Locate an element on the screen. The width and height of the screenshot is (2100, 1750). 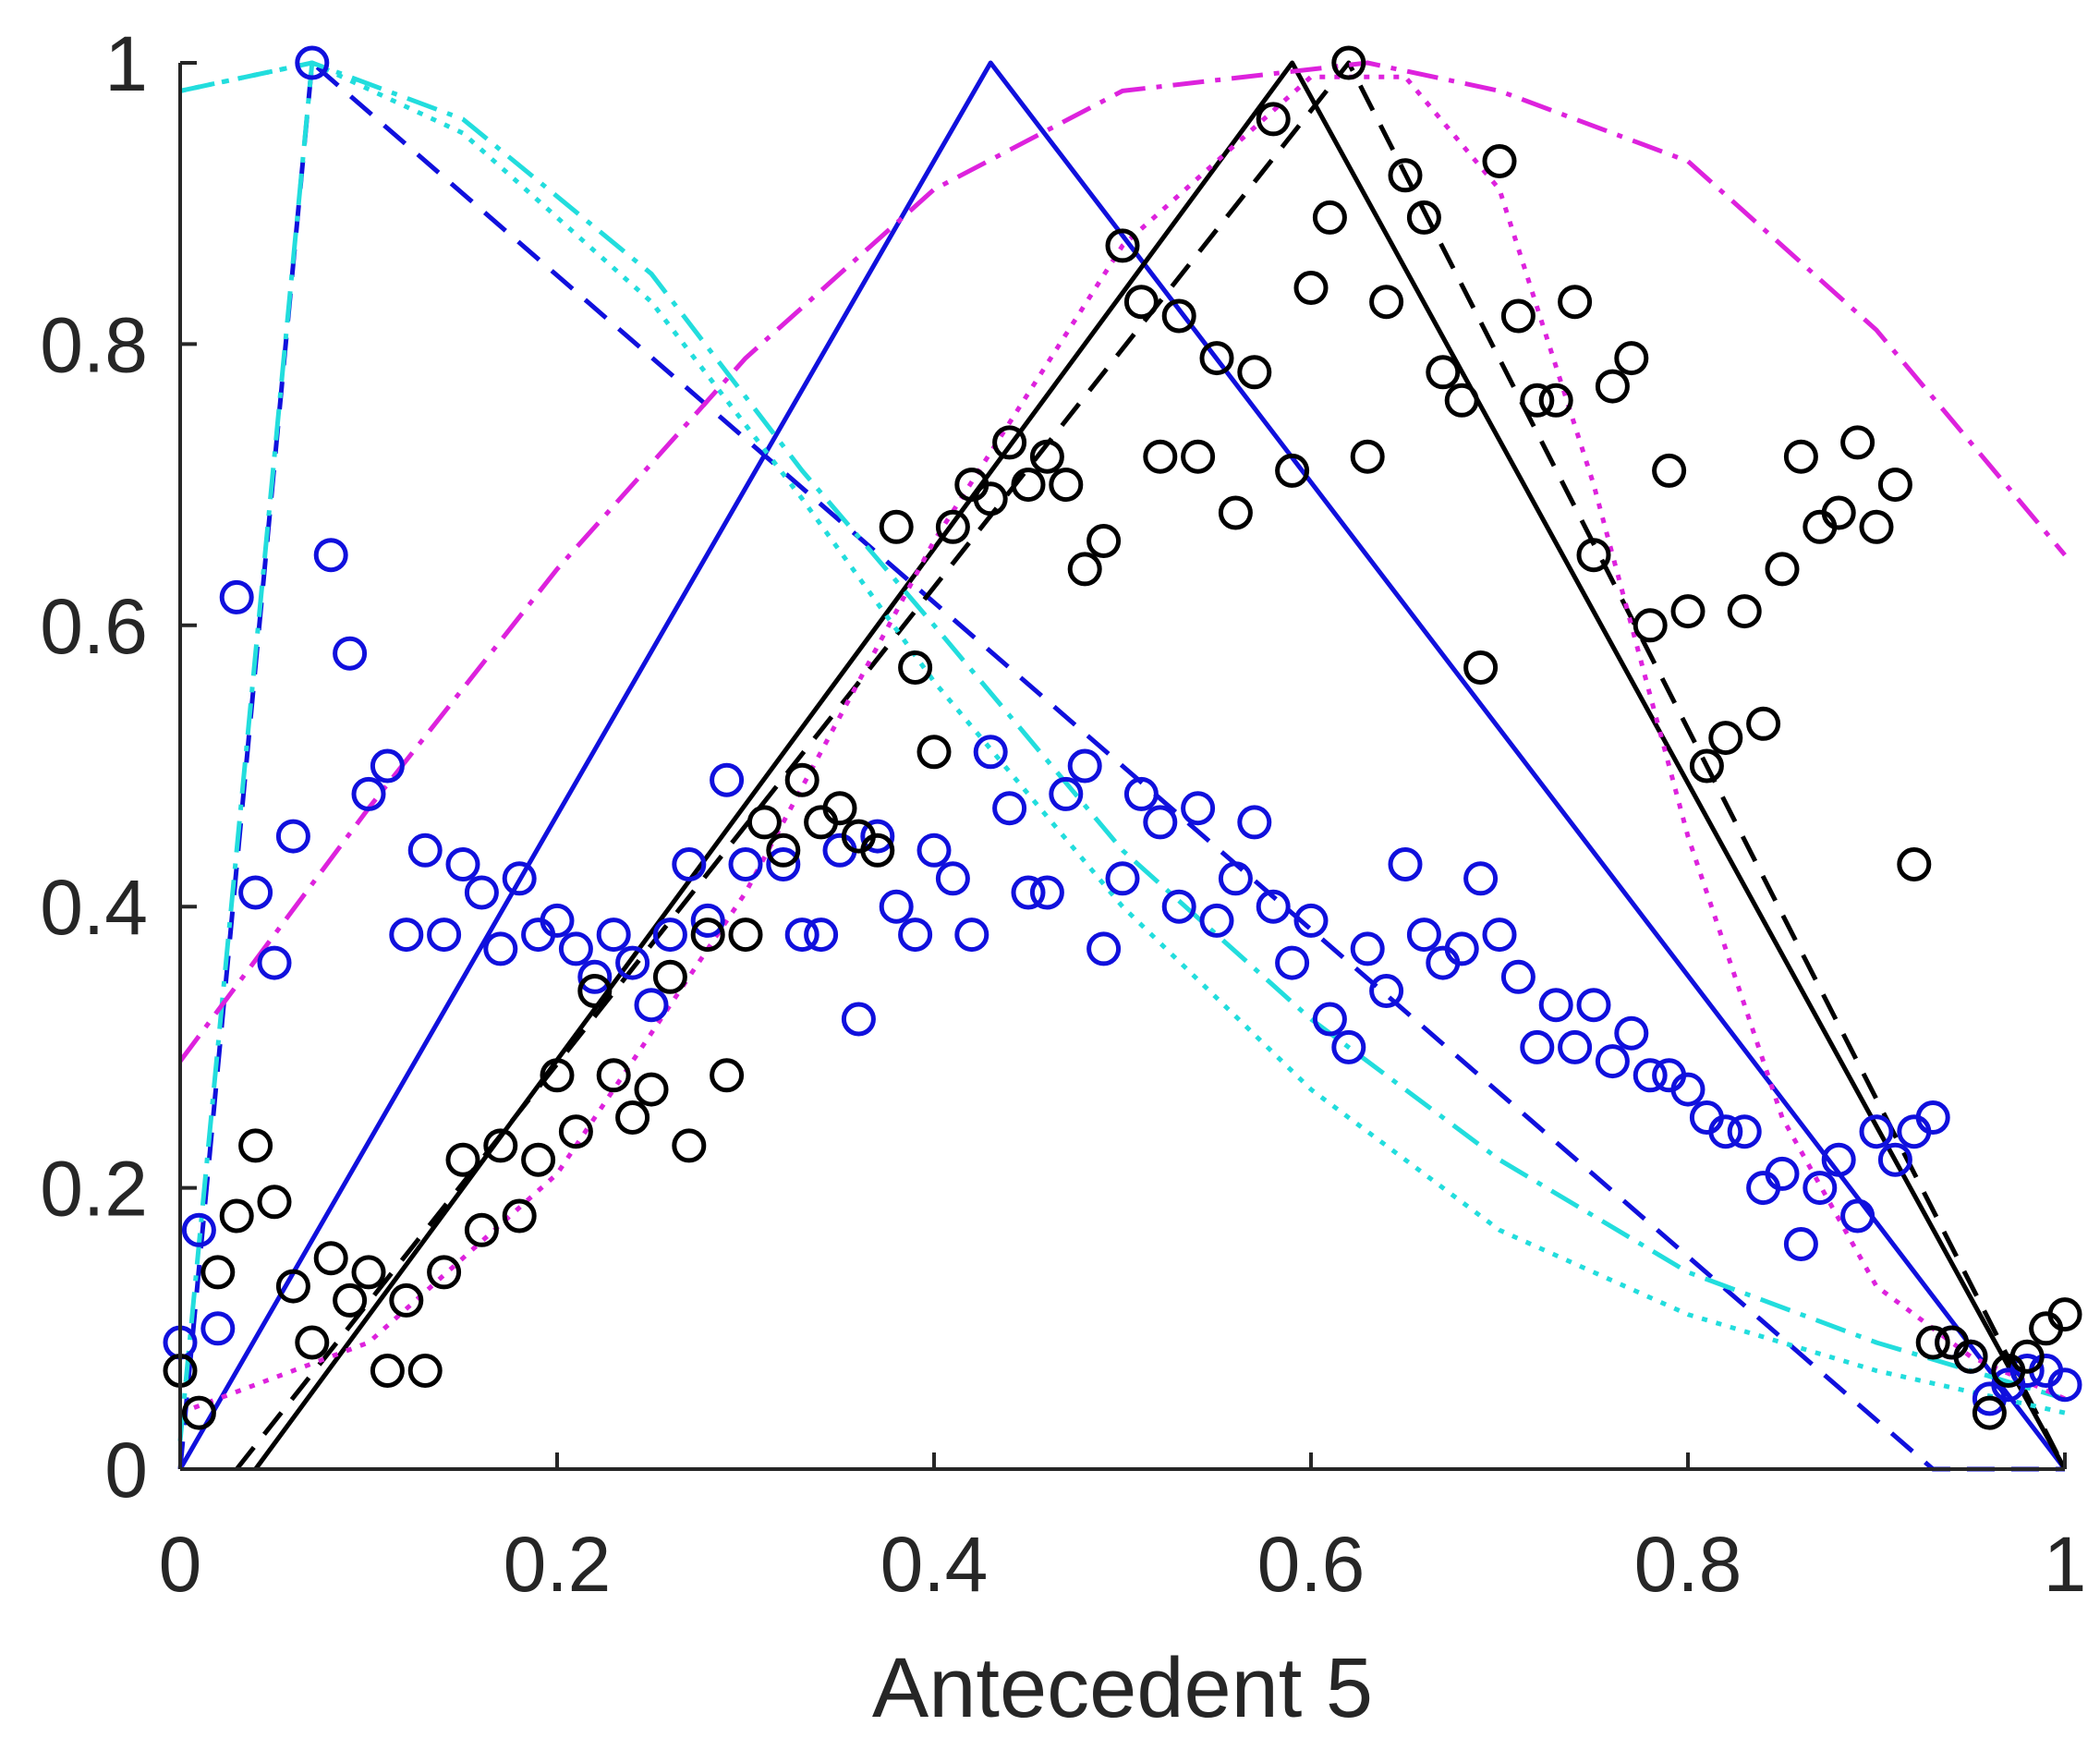
x-ticks: 0 0.2 0.4 0.6 0.8 1 is located at coordinates (1123, 1530).